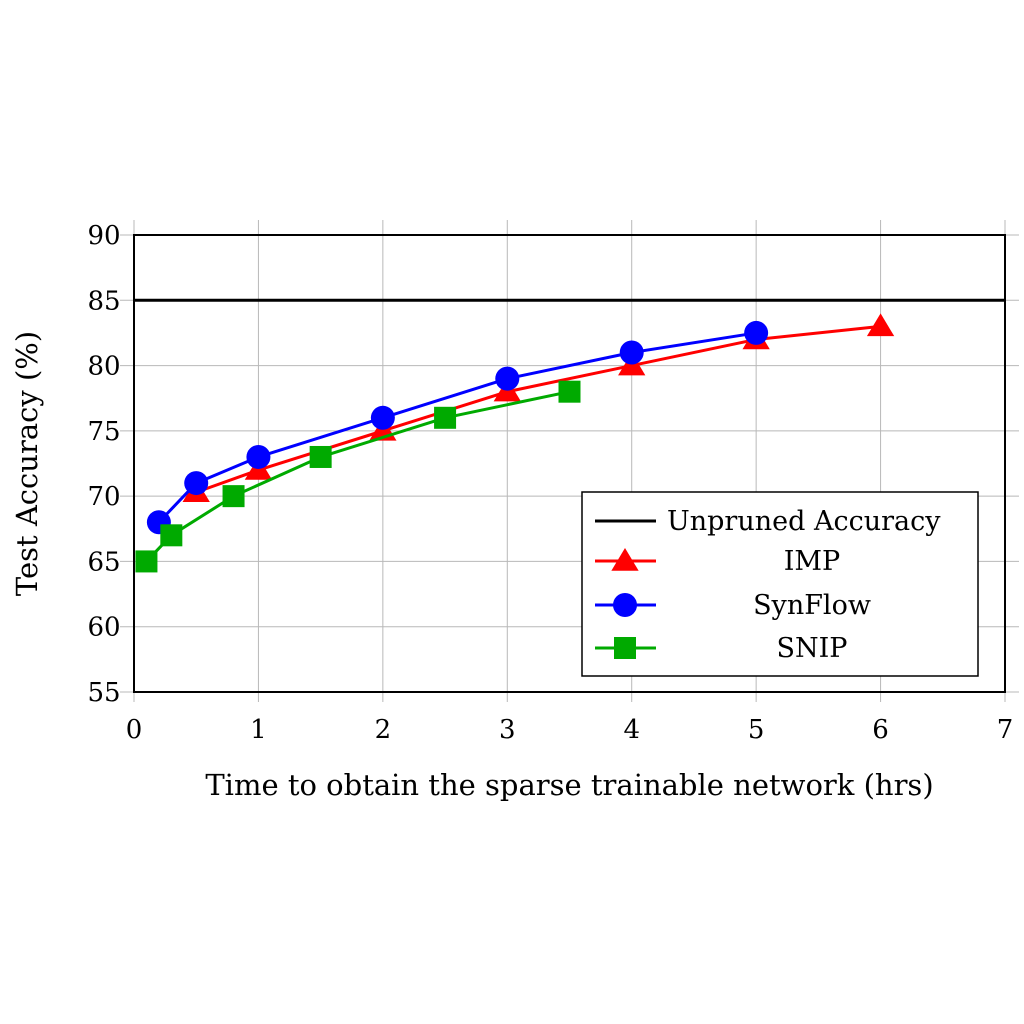 Image resolution: width=1024 pixels, height=1024 pixels. I want to click on series-synflow, so click(457, 427).